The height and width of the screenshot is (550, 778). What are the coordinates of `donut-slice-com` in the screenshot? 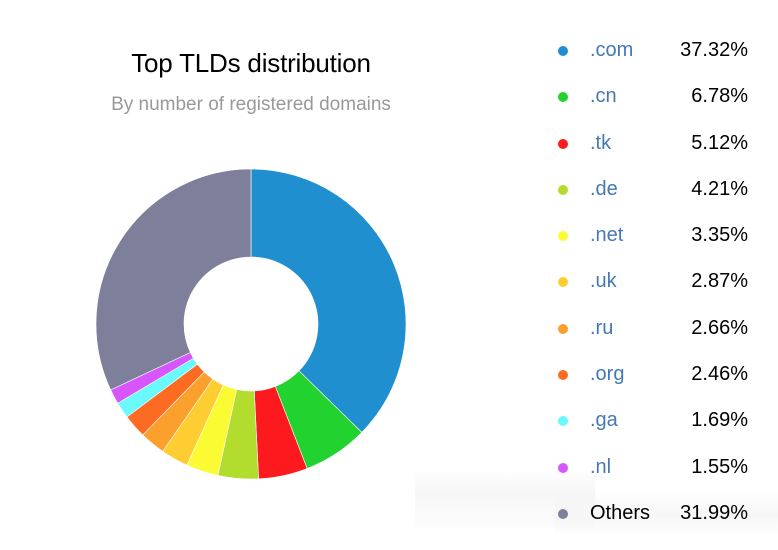 It's located at (328, 300).